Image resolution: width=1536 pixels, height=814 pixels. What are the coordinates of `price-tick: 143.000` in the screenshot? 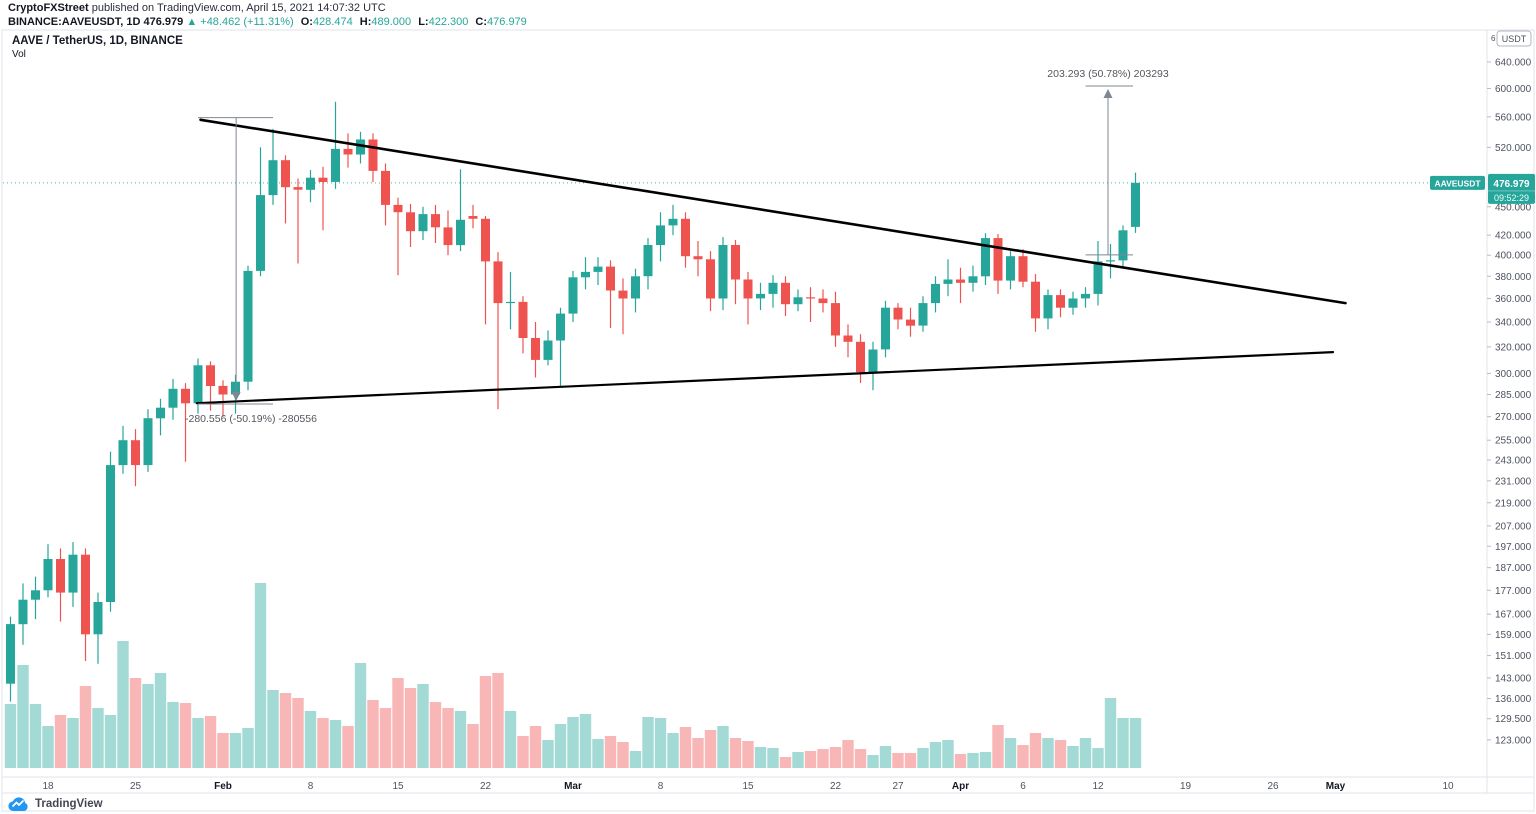 It's located at (1513, 678).